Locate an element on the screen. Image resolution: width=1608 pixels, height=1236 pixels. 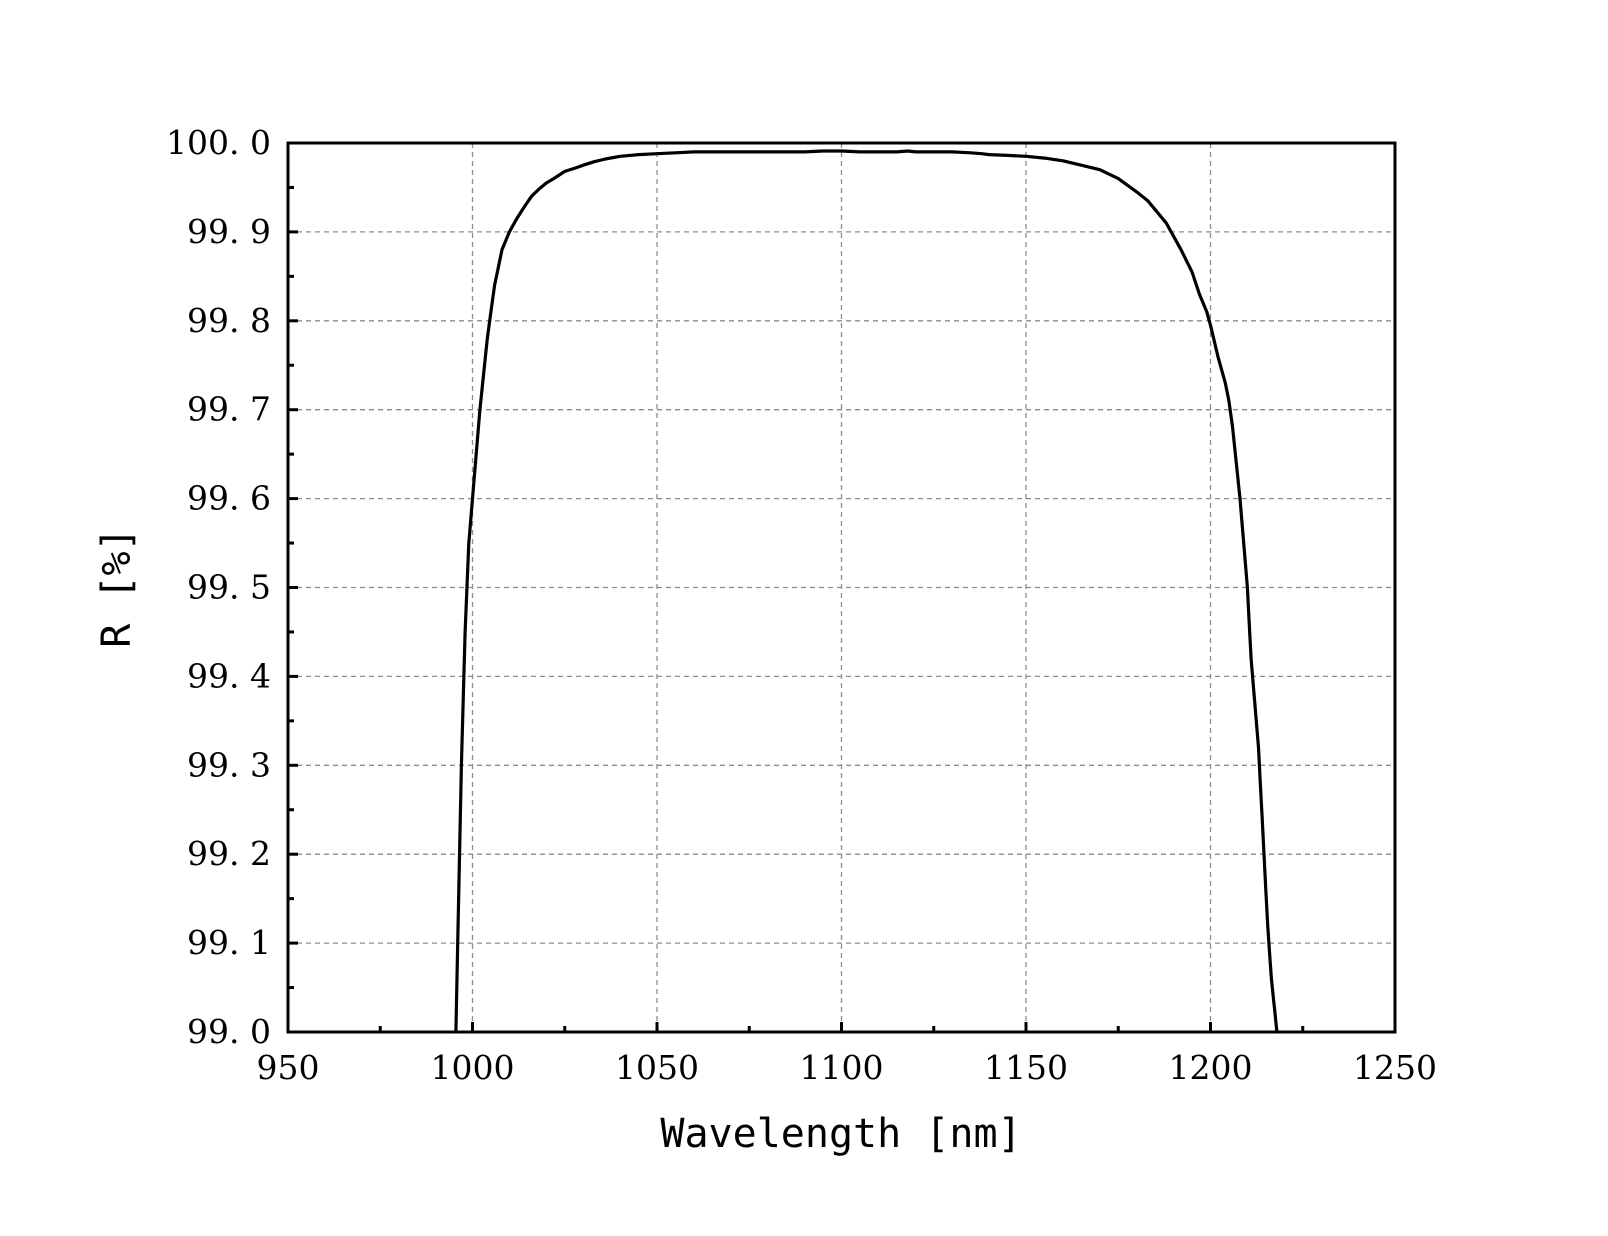
x-tick-label: 950 is located at coordinates (288, 1067).